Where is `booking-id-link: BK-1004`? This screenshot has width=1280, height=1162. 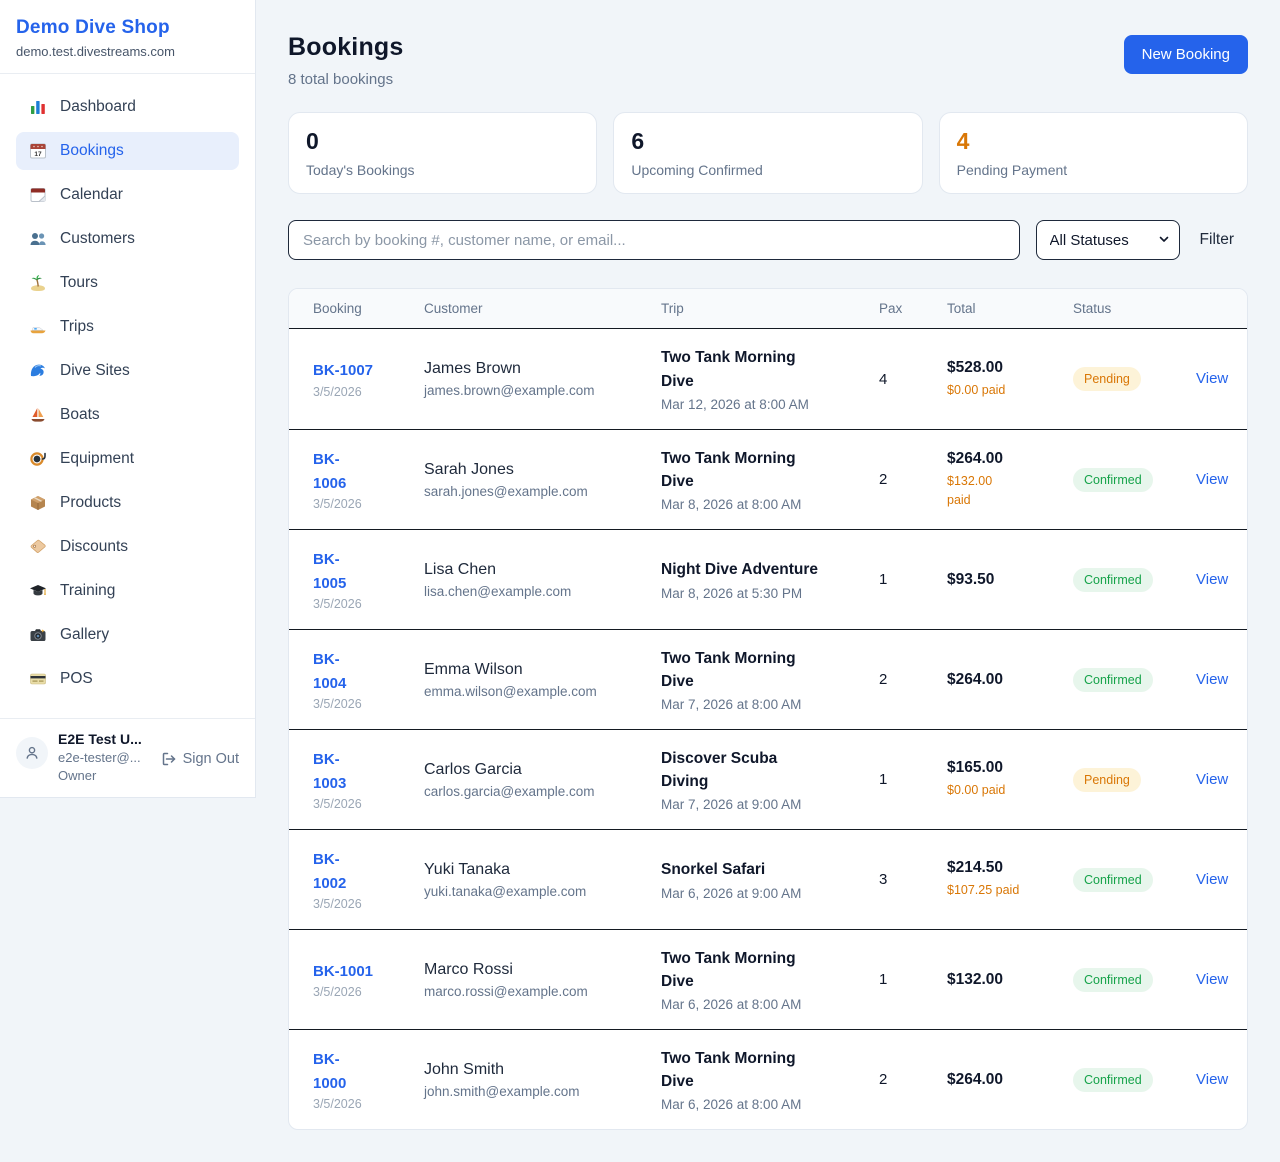 booking-id-link: BK-1004 is located at coordinates (330, 671).